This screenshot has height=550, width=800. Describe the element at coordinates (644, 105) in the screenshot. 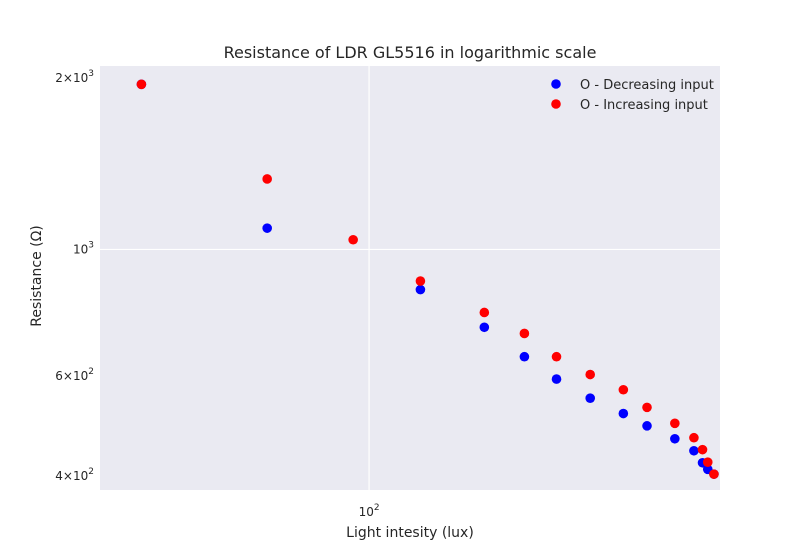

I see `legend-label: O - Increasing input` at that location.